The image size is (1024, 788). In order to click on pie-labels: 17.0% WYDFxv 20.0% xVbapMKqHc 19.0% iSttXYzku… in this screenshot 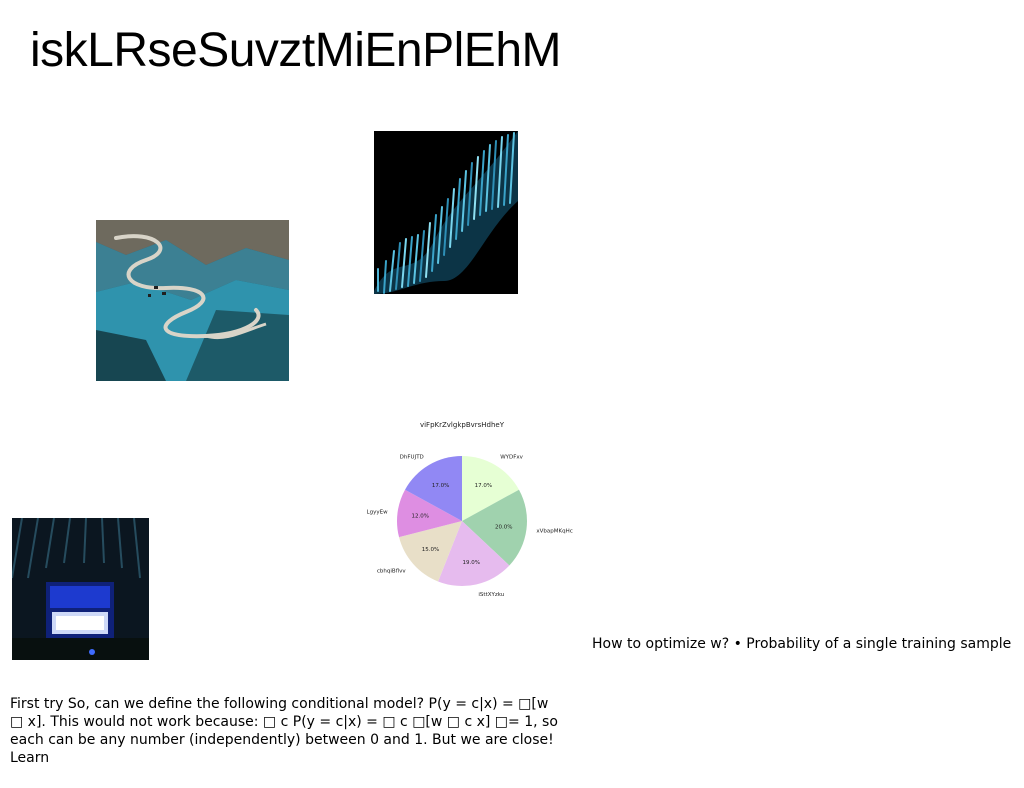, I will do `click(470, 526)`.